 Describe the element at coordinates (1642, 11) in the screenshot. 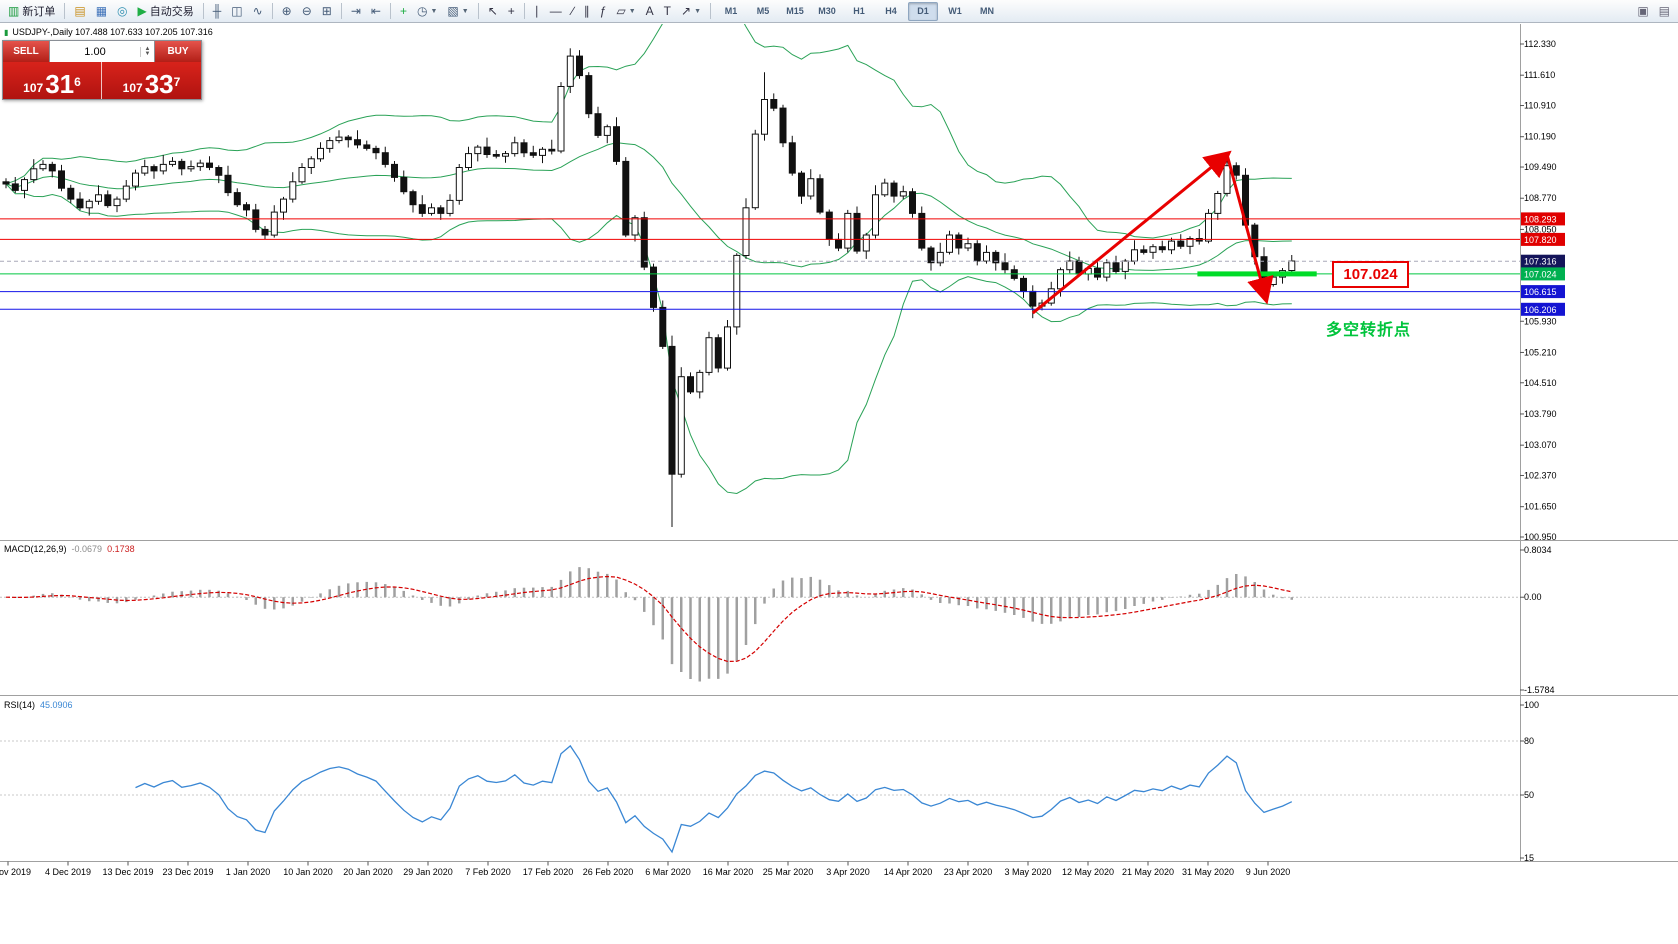

I see `new-chart-window-button: ▣` at that location.